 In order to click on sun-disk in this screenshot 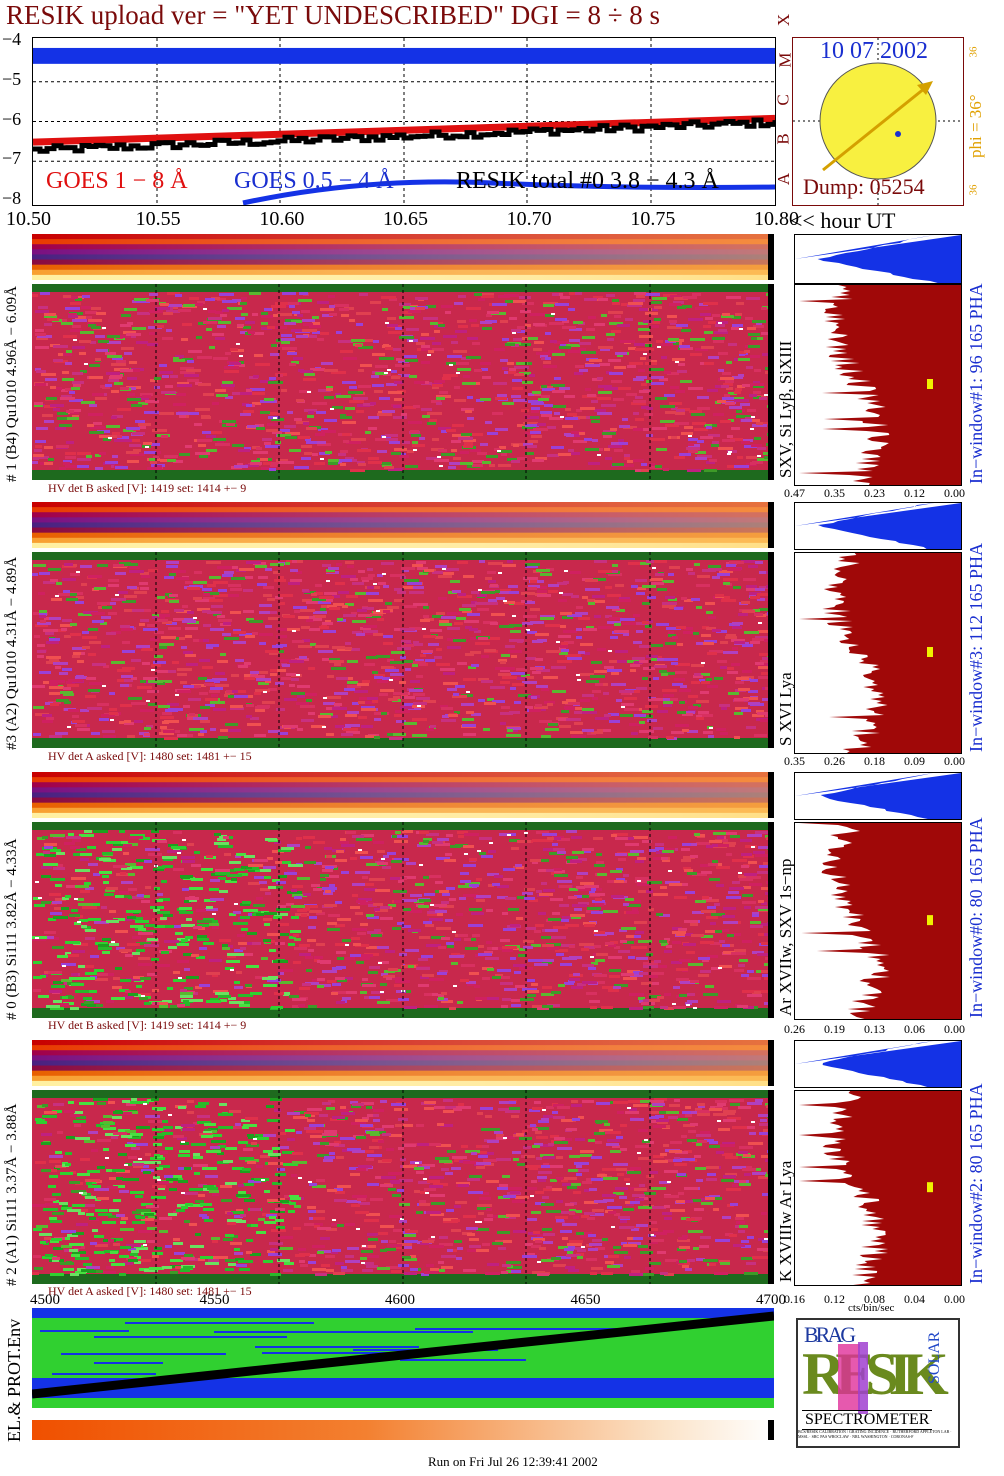, I will do `click(878, 121)`.